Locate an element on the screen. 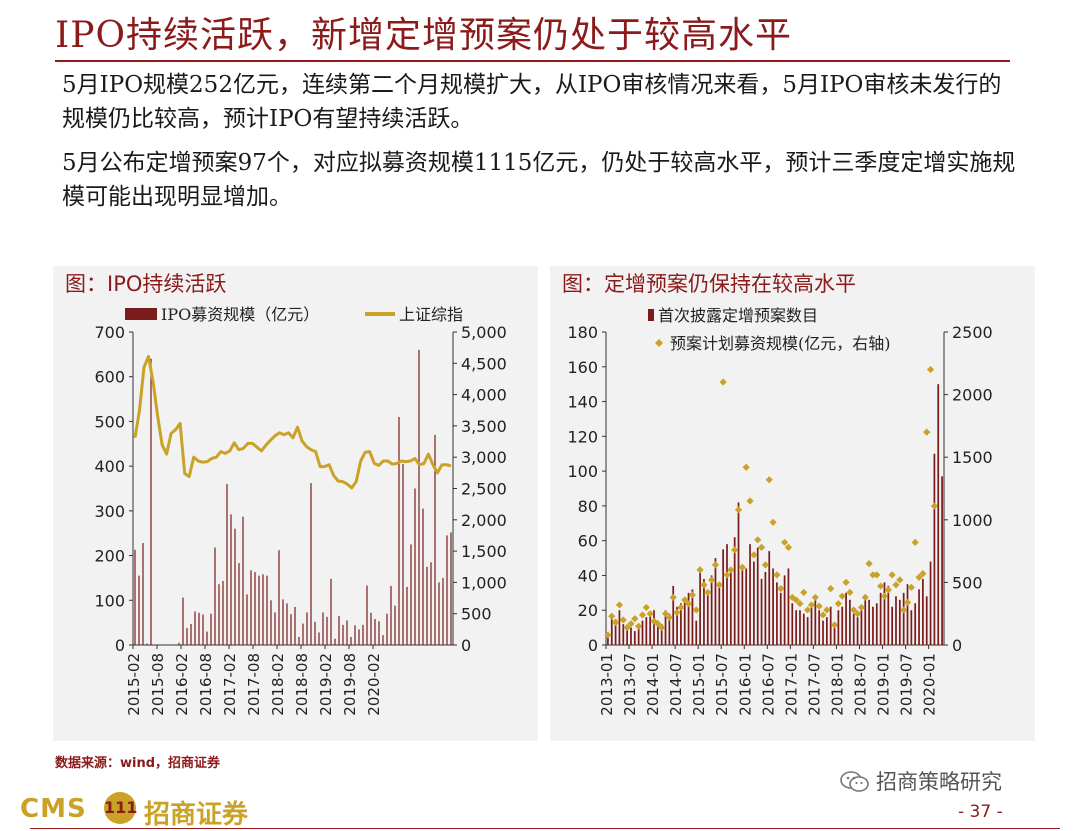  x-tick-label: 2020-01 is located at coordinates (930, 684).